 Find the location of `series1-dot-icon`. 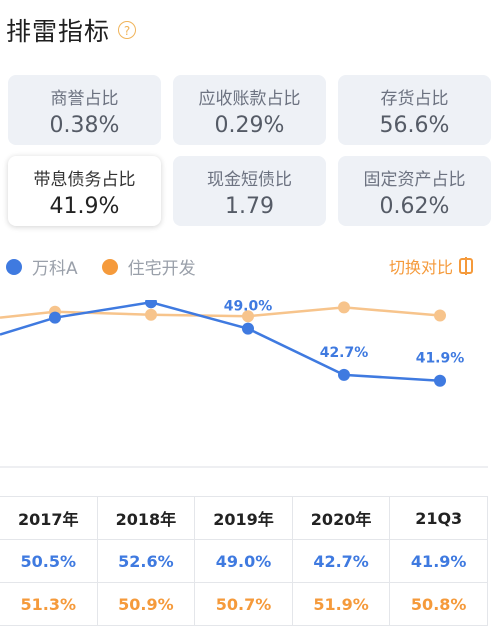

series1-dot-icon is located at coordinates (14, 266).